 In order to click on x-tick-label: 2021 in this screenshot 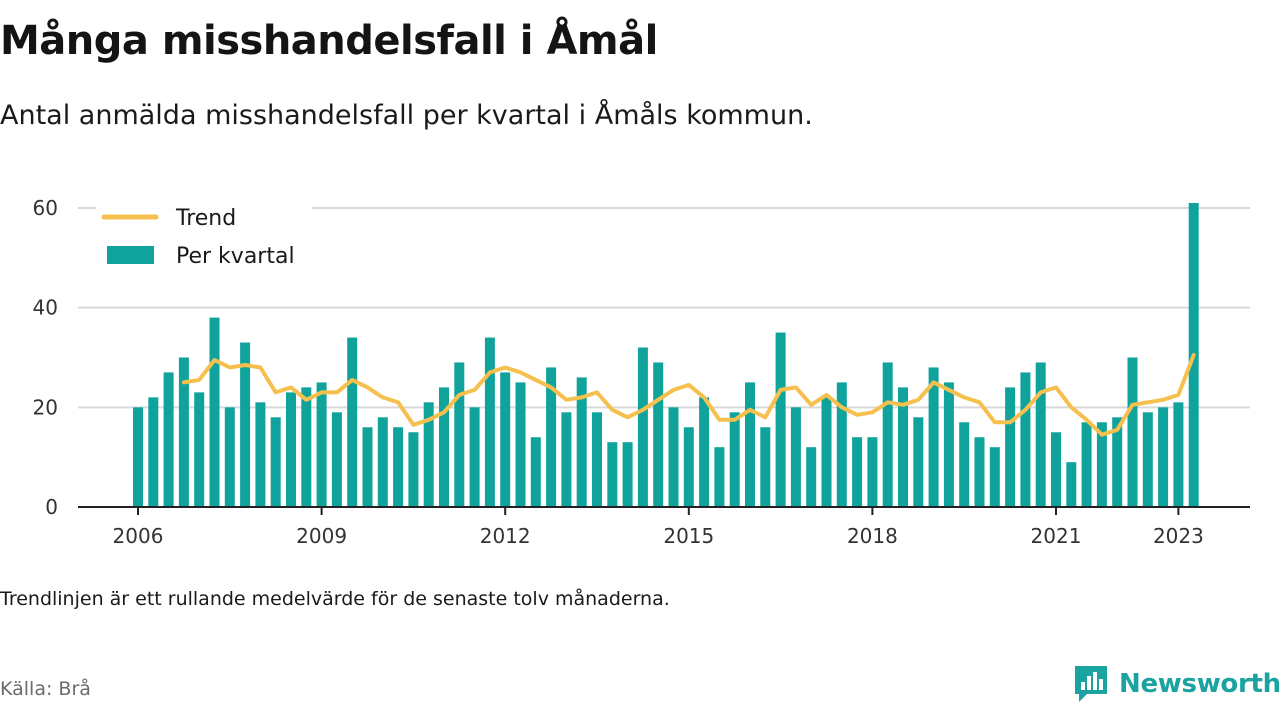, I will do `click(1056, 536)`.